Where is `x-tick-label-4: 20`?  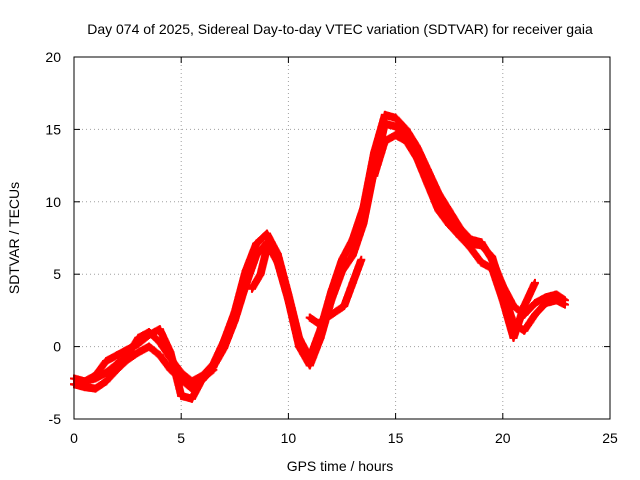
x-tick-label-4: 20 is located at coordinates (503, 438).